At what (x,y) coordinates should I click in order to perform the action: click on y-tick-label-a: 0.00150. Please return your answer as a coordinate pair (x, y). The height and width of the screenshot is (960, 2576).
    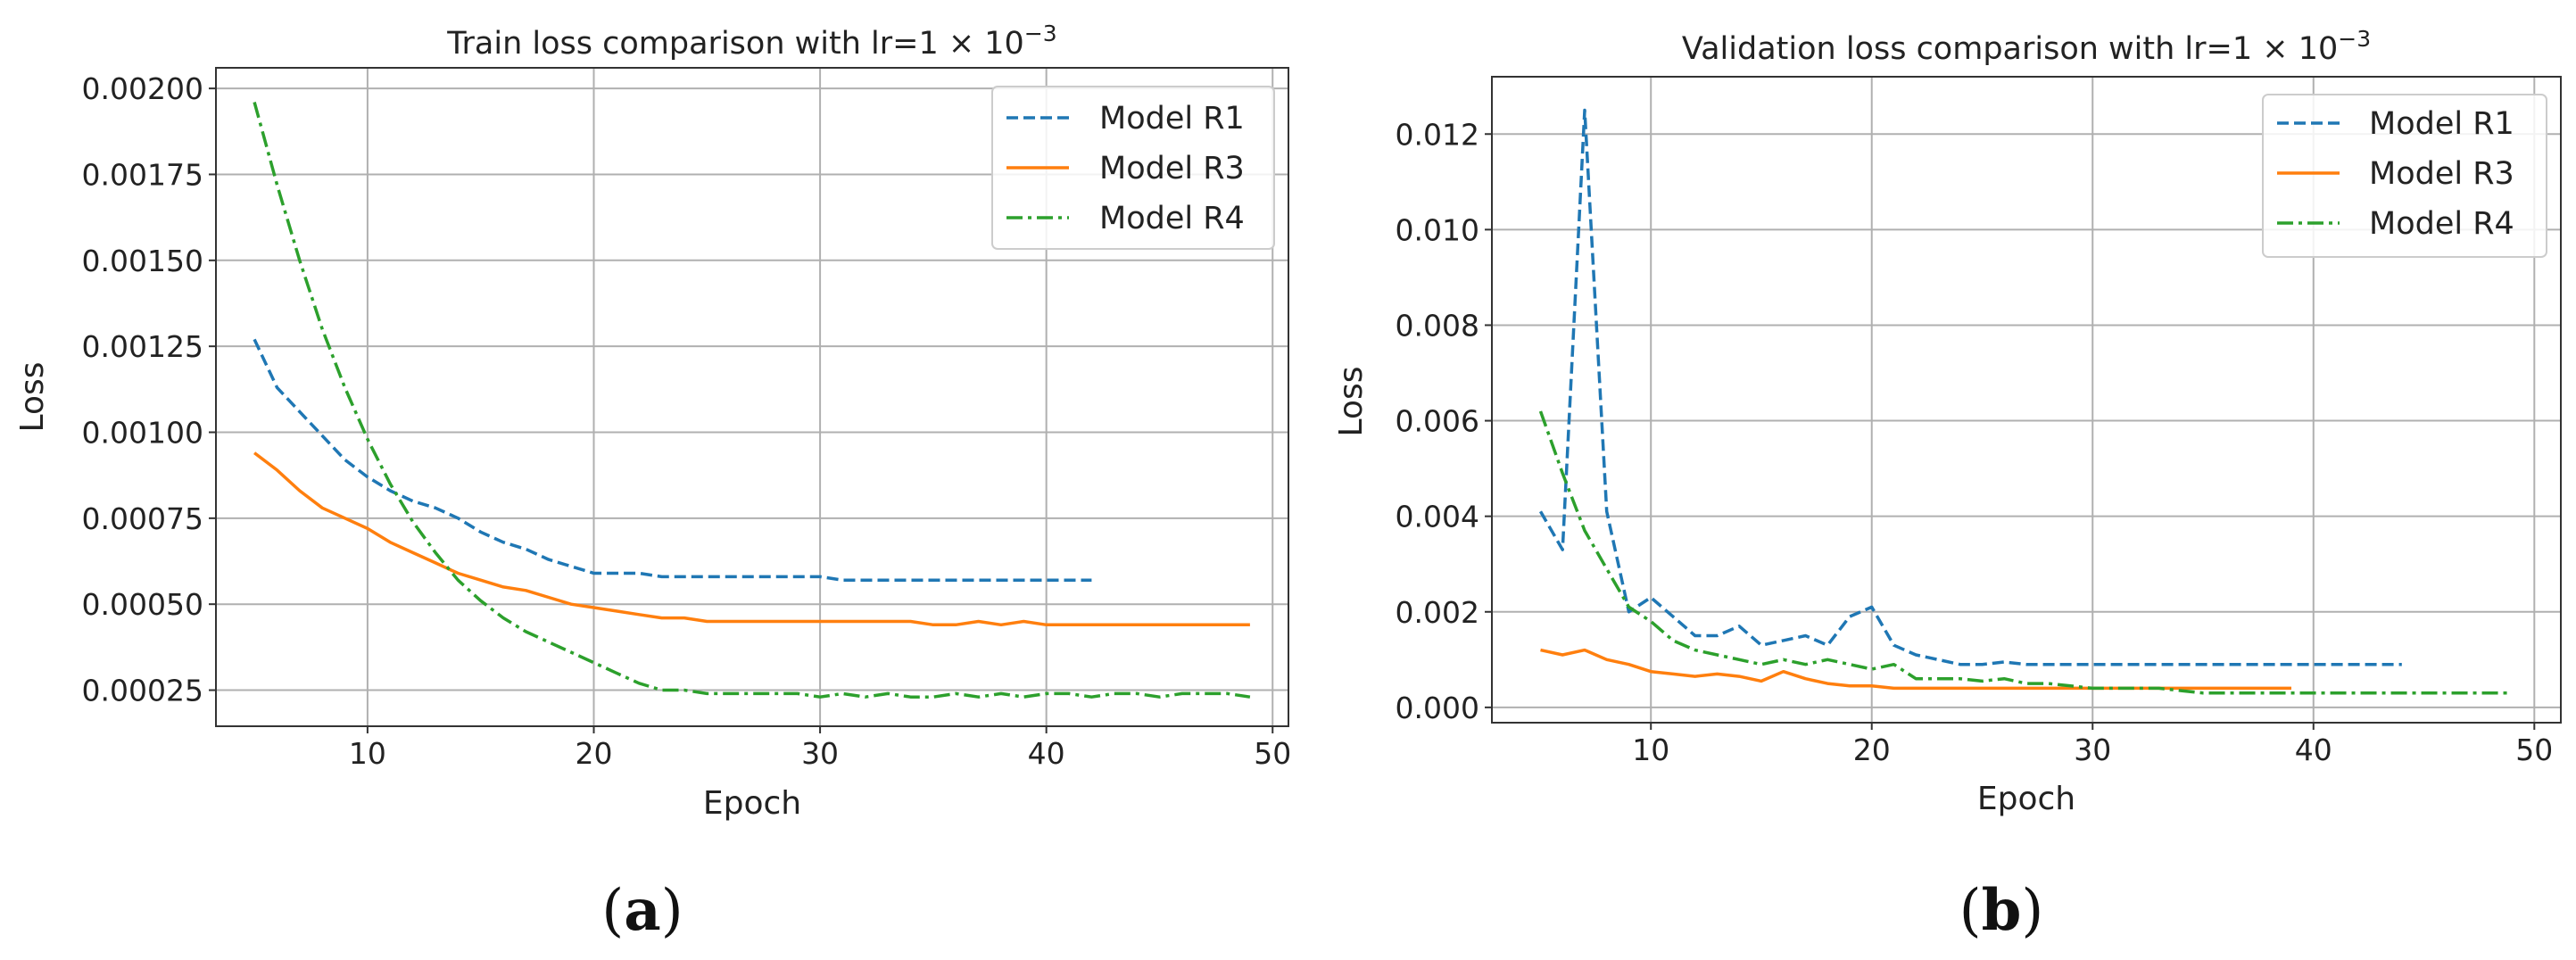
    Looking at the image, I should click on (142, 261).